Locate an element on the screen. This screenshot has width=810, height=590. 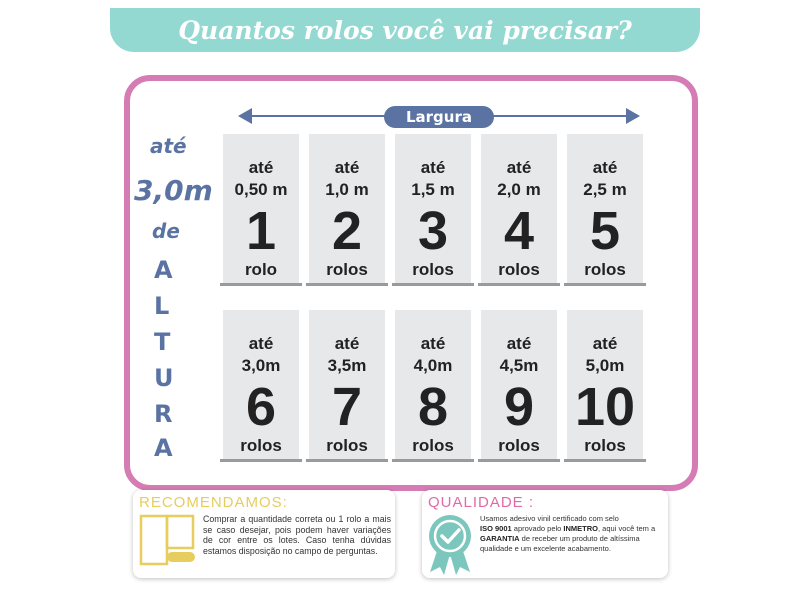
quality-text-3: , aqui você tem a is located at coordinates (627, 528).